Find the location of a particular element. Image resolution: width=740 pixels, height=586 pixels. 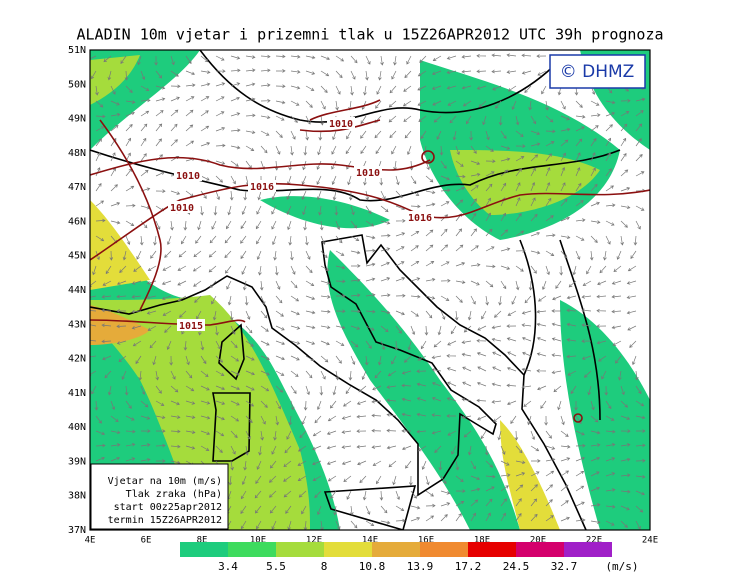

latitude-label: 44N is located at coordinates (77, 290).